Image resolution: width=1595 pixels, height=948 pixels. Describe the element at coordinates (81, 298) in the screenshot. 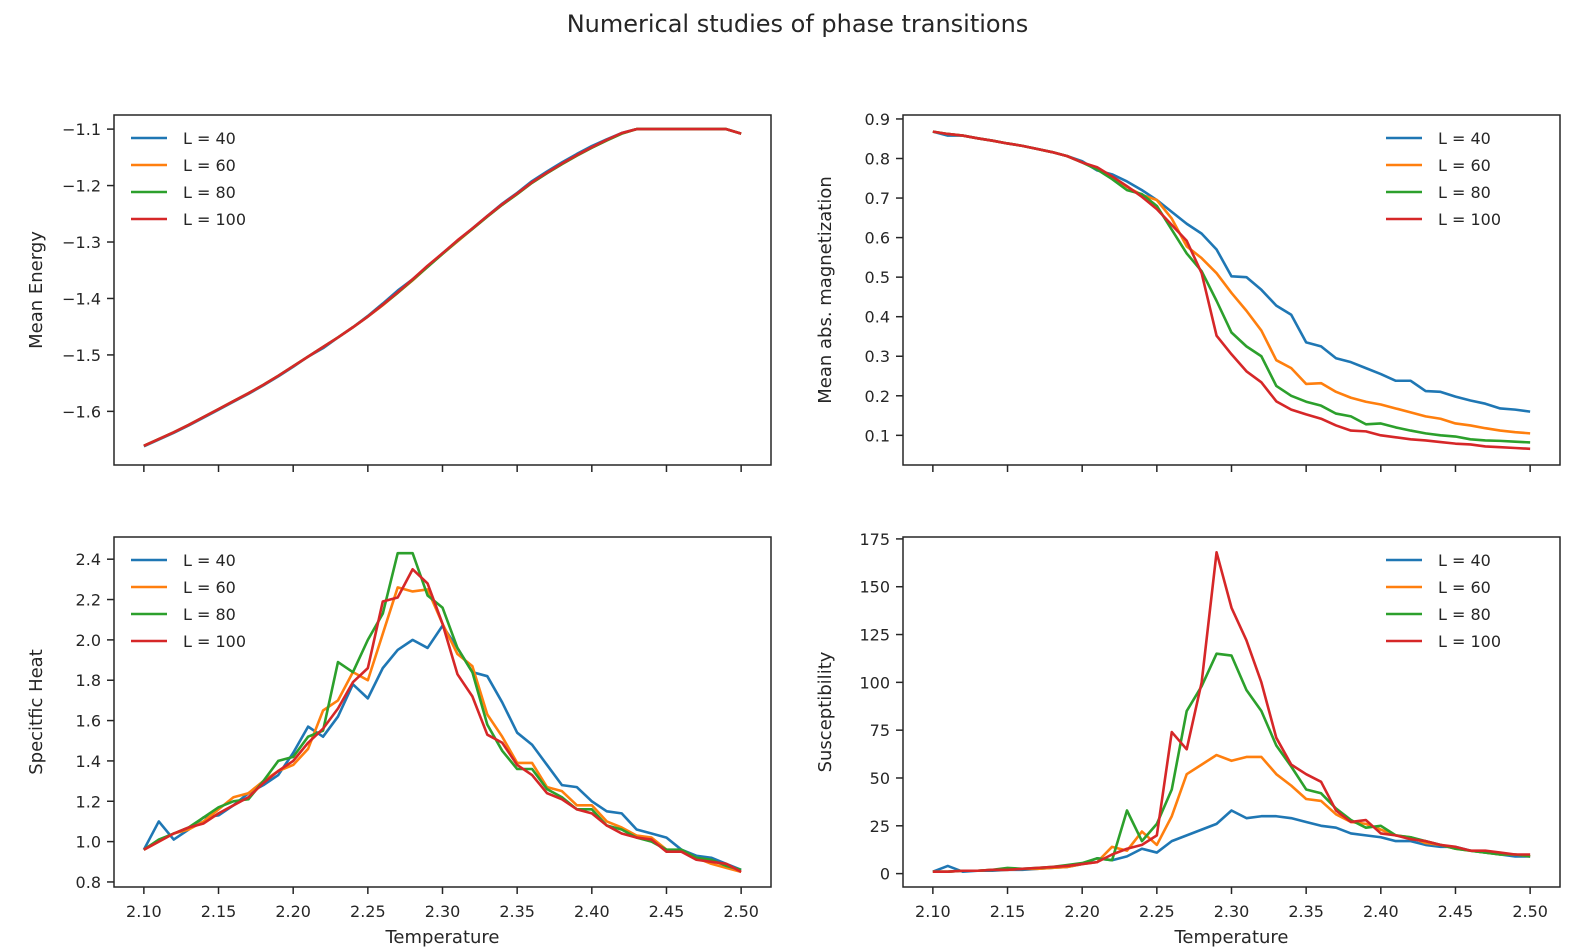

I see `y-tick-label: −1.4` at that location.